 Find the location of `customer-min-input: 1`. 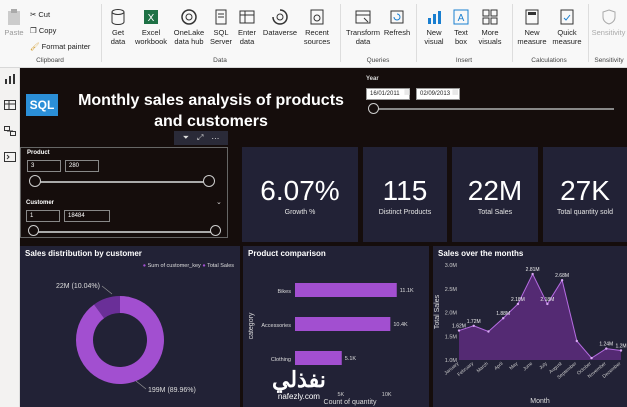

customer-min-input: 1 is located at coordinates (43, 216).